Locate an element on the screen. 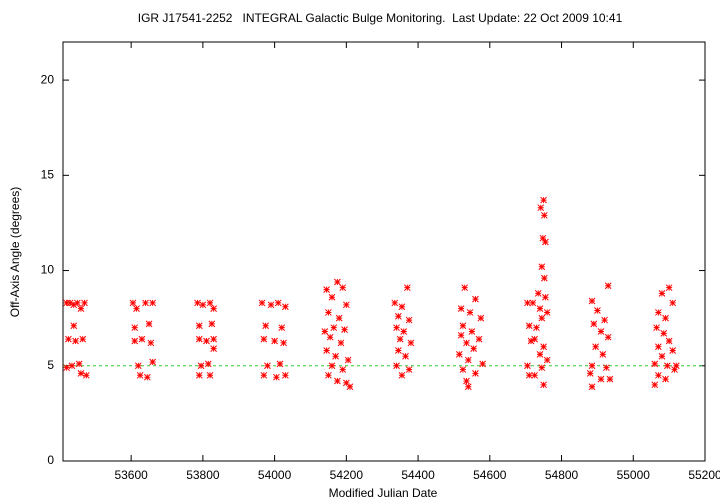  y-tick-label: 10 is located at coordinates (48, 270).